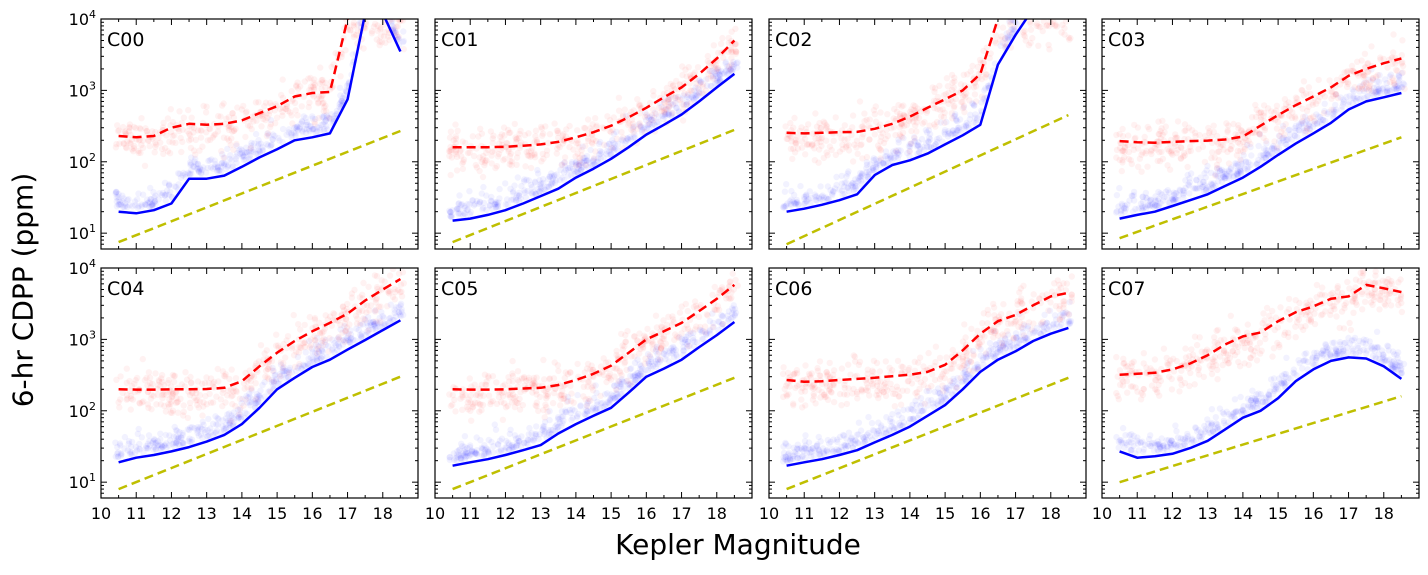 This screenshot has height=575, width=1428. I want to click on panel-background, so click(259, 383).